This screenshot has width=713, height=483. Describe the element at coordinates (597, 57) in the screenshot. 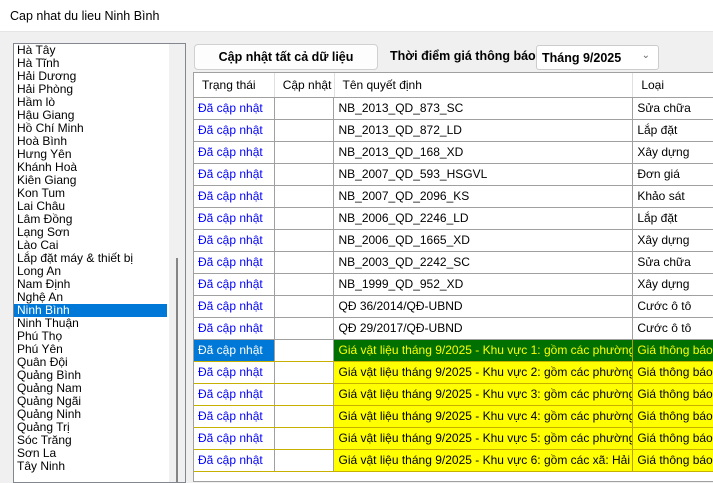

I see `time-select: Tháng 9/2025 ⌄` at that location.